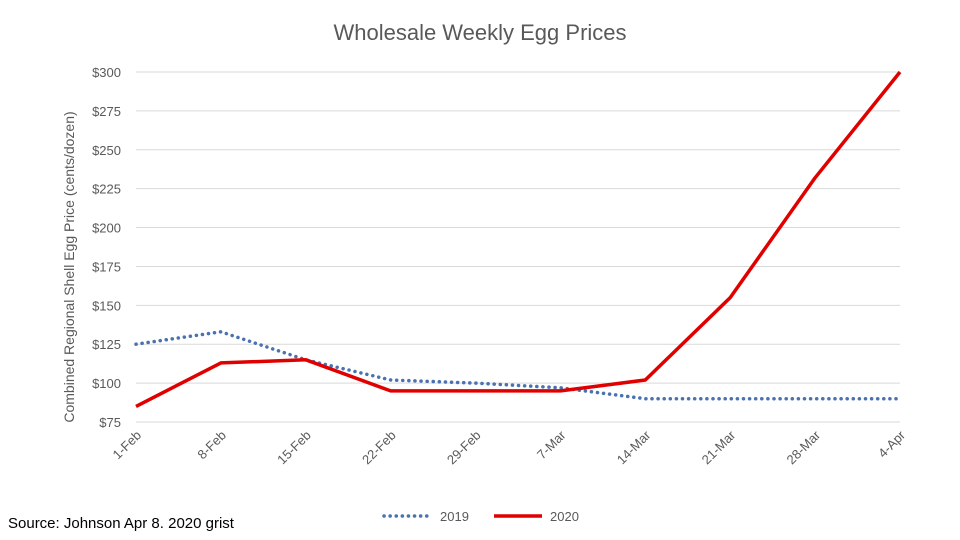 The height and width of the screenshot is (540, 960). I want to click on y-tick-label: $100, so click(106, 383).